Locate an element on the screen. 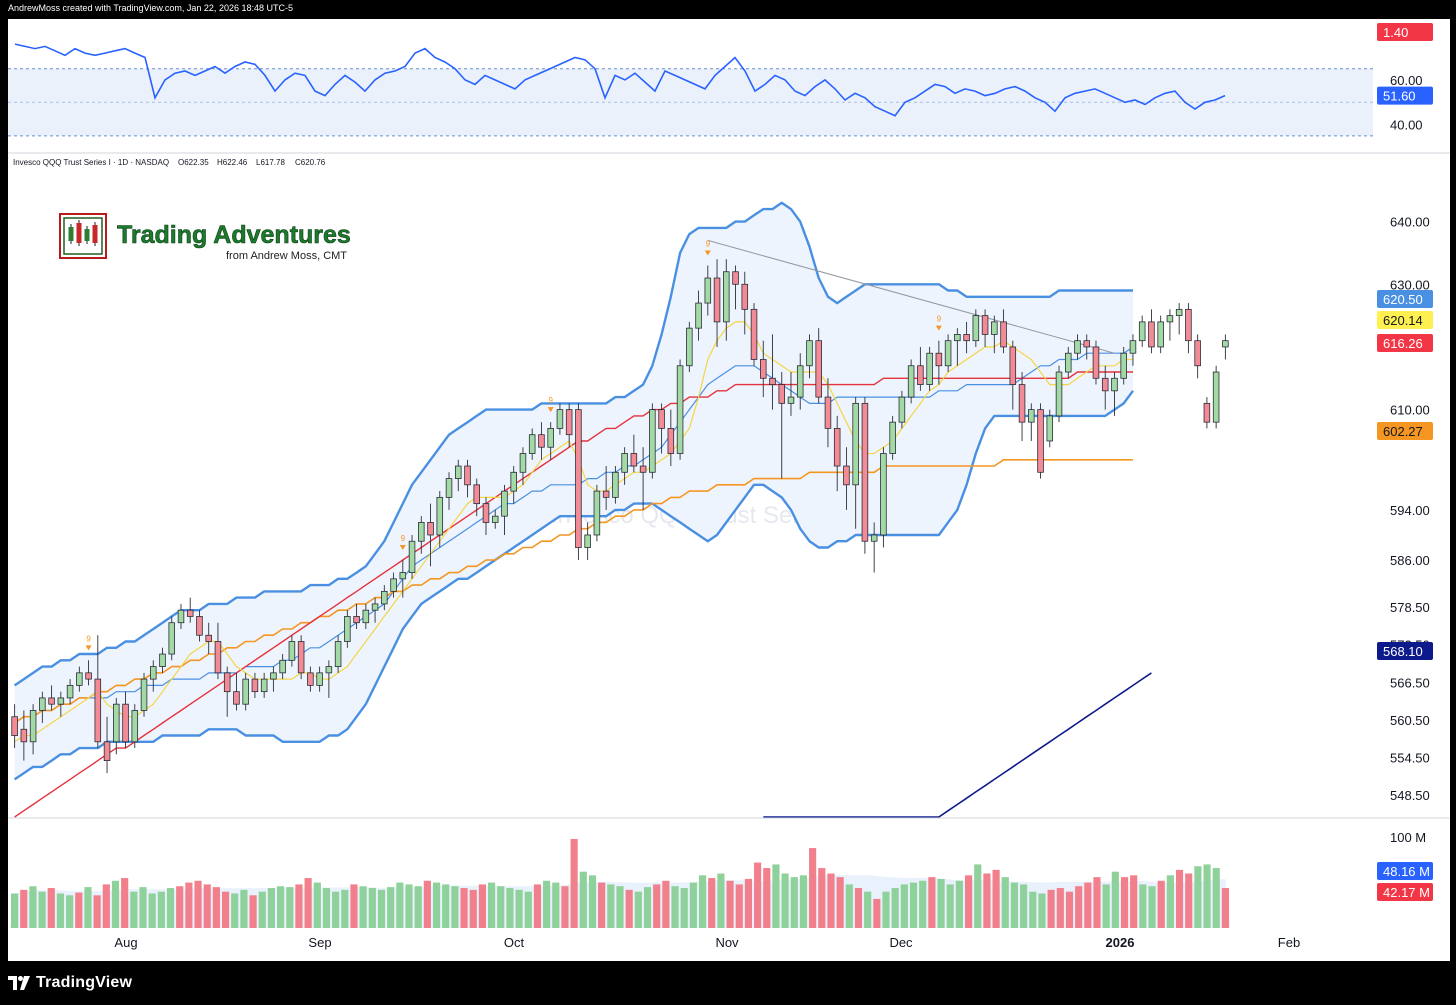 This screenshot has width=1456, height=1005. month-label-aug: Aug is located at coordinates (125, 942).